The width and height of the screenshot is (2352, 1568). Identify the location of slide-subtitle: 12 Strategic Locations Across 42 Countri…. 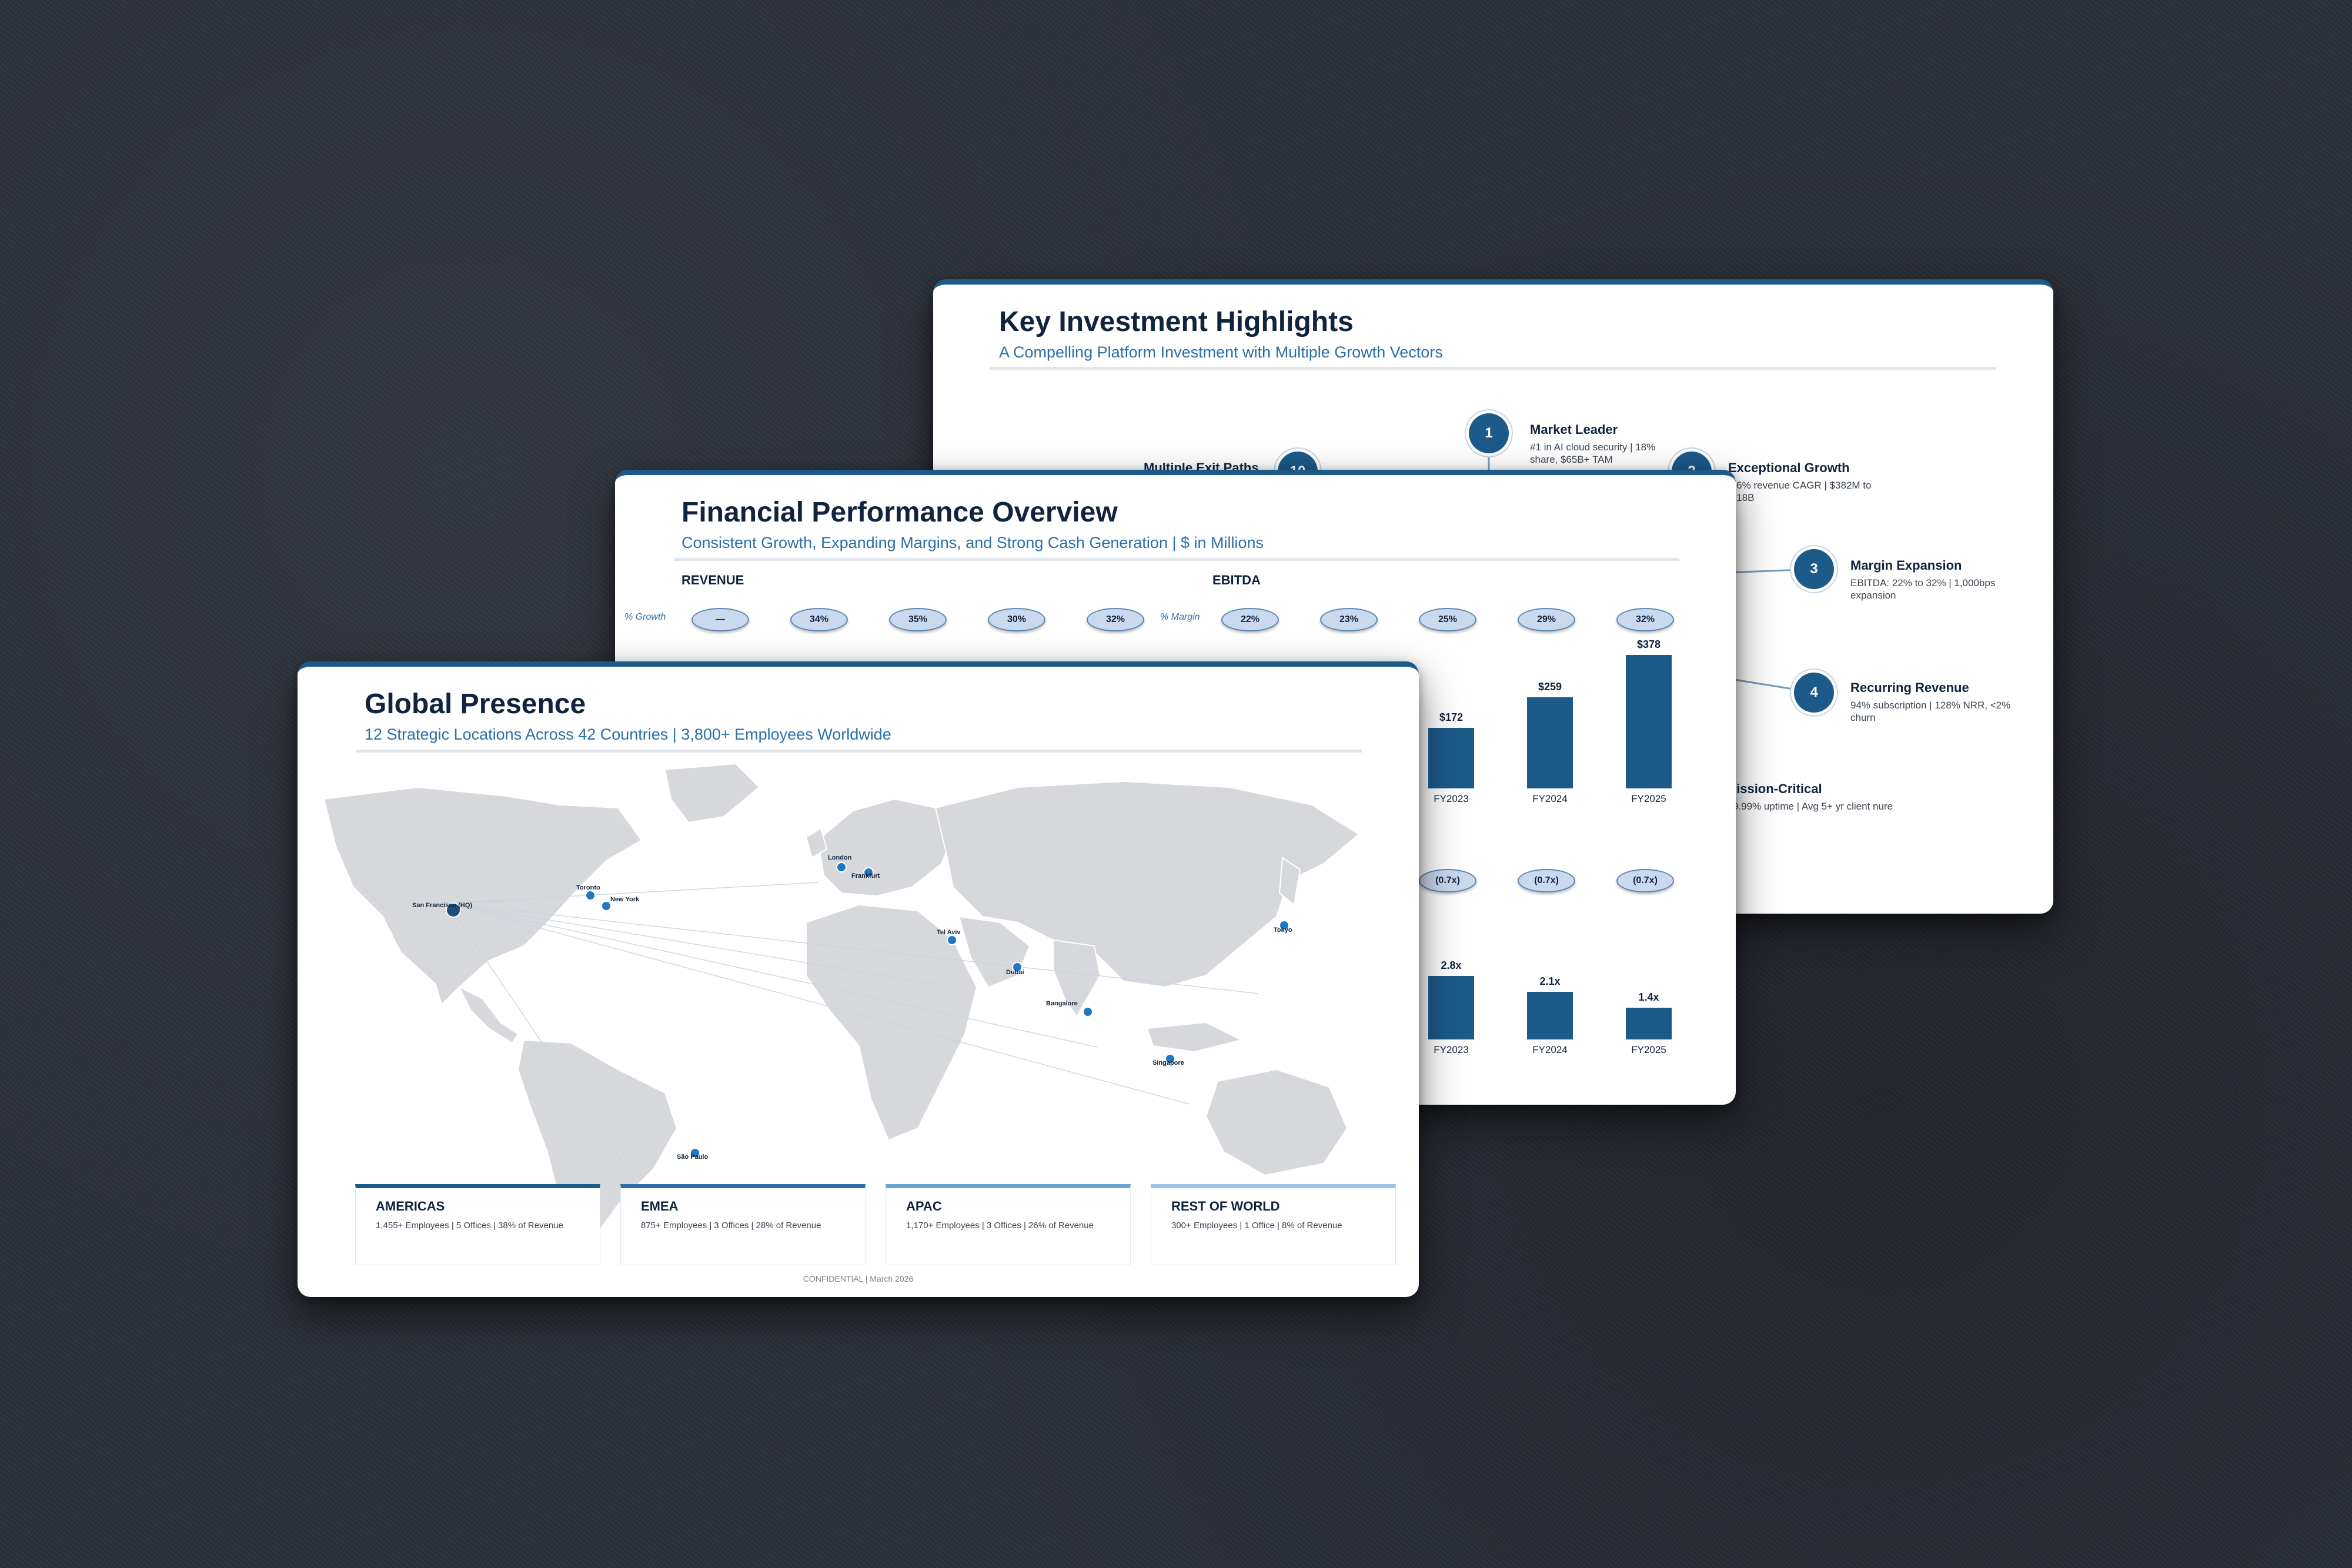
(628, 734).